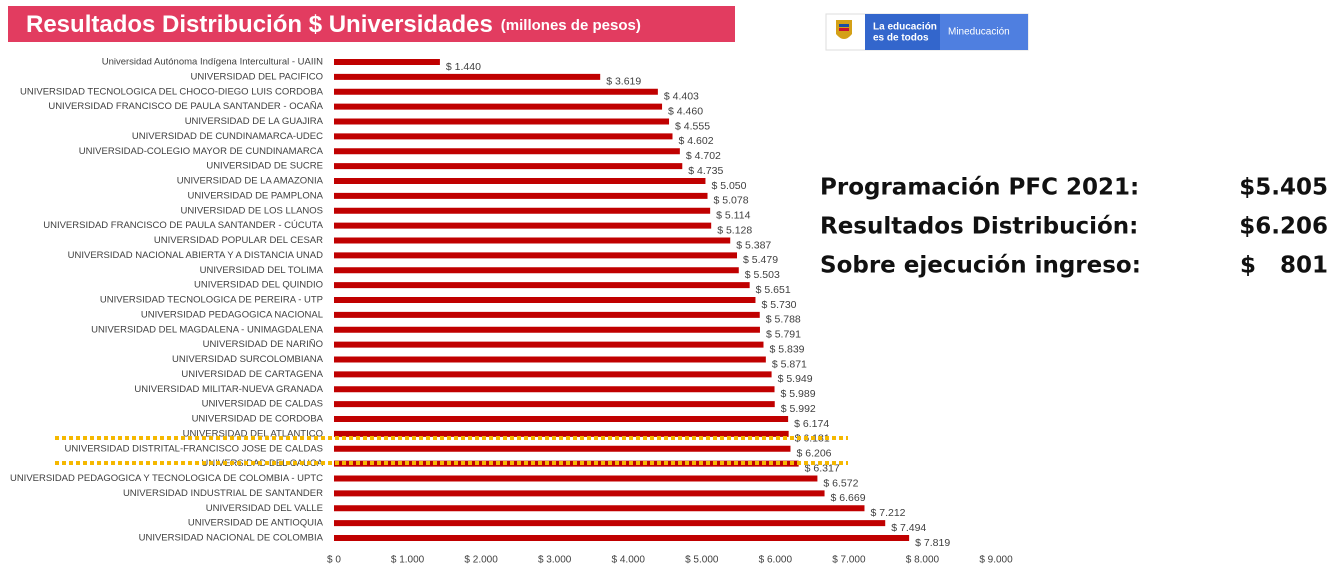 The height and width of the screenshot is (564, 1341). I want to click on y-tick-label: UNIVERSIDAD DE CUNDINAMARCA-UDEC, so click(227, 136).